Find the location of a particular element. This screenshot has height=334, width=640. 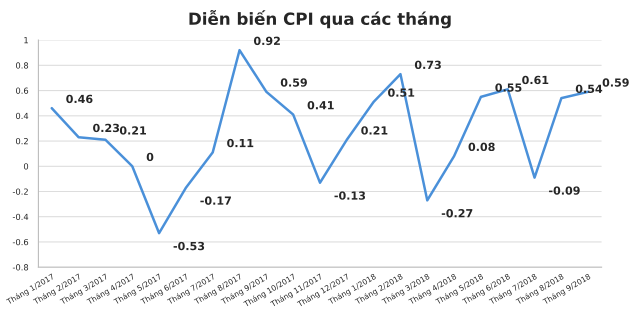

data-label: 0.11 is located at coordinates (240, 143).